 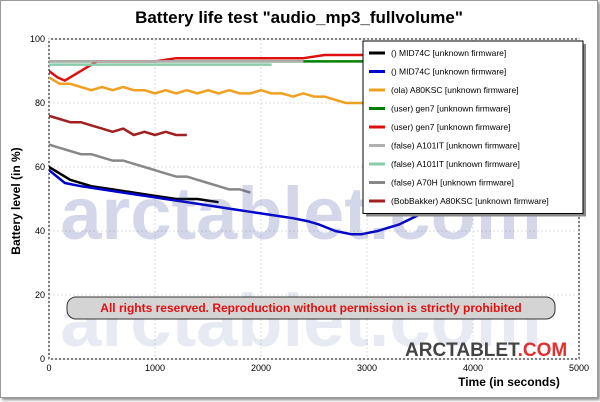 What do you see at coordinates (261, 368) in the screenshot?
I see `x-tick-label: 2000` at bounding box center [261, 368].